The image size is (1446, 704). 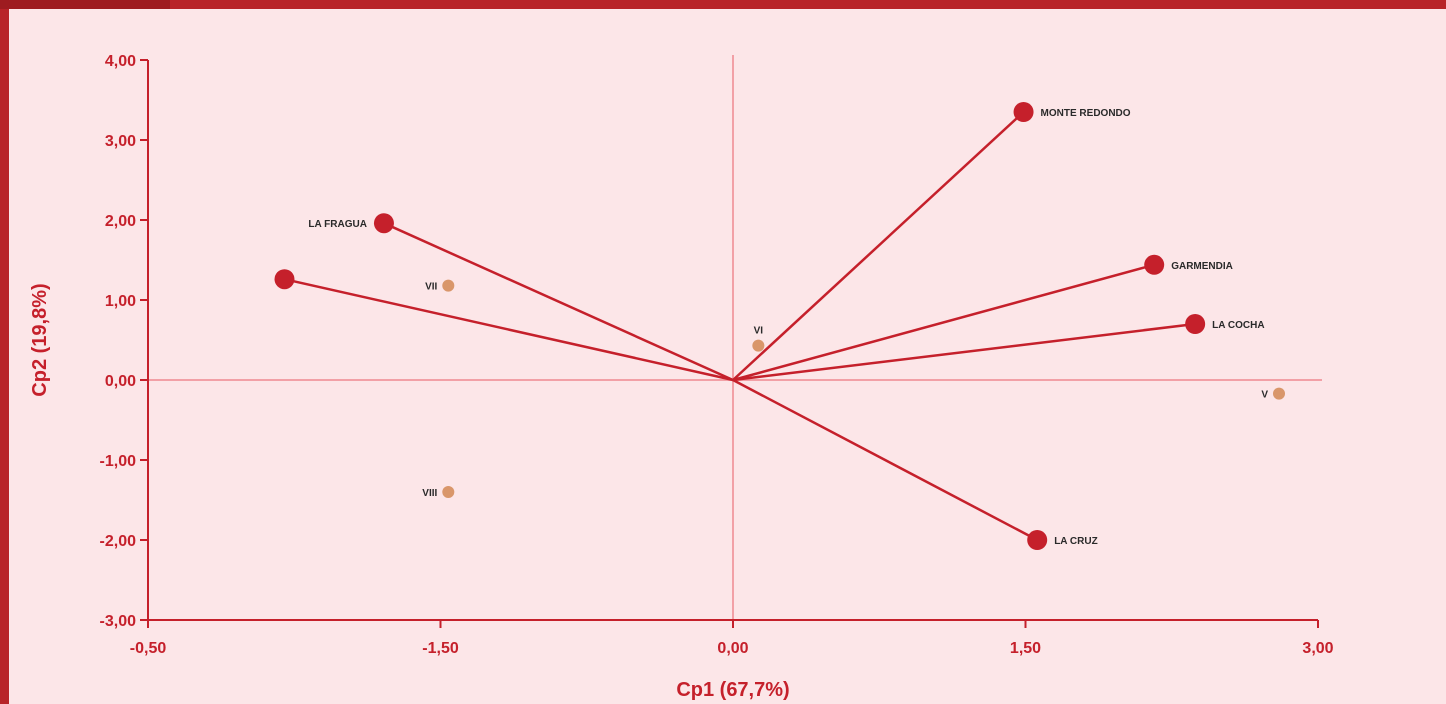 I want to click on observation-label: VIII, so click(x=429, y=493).